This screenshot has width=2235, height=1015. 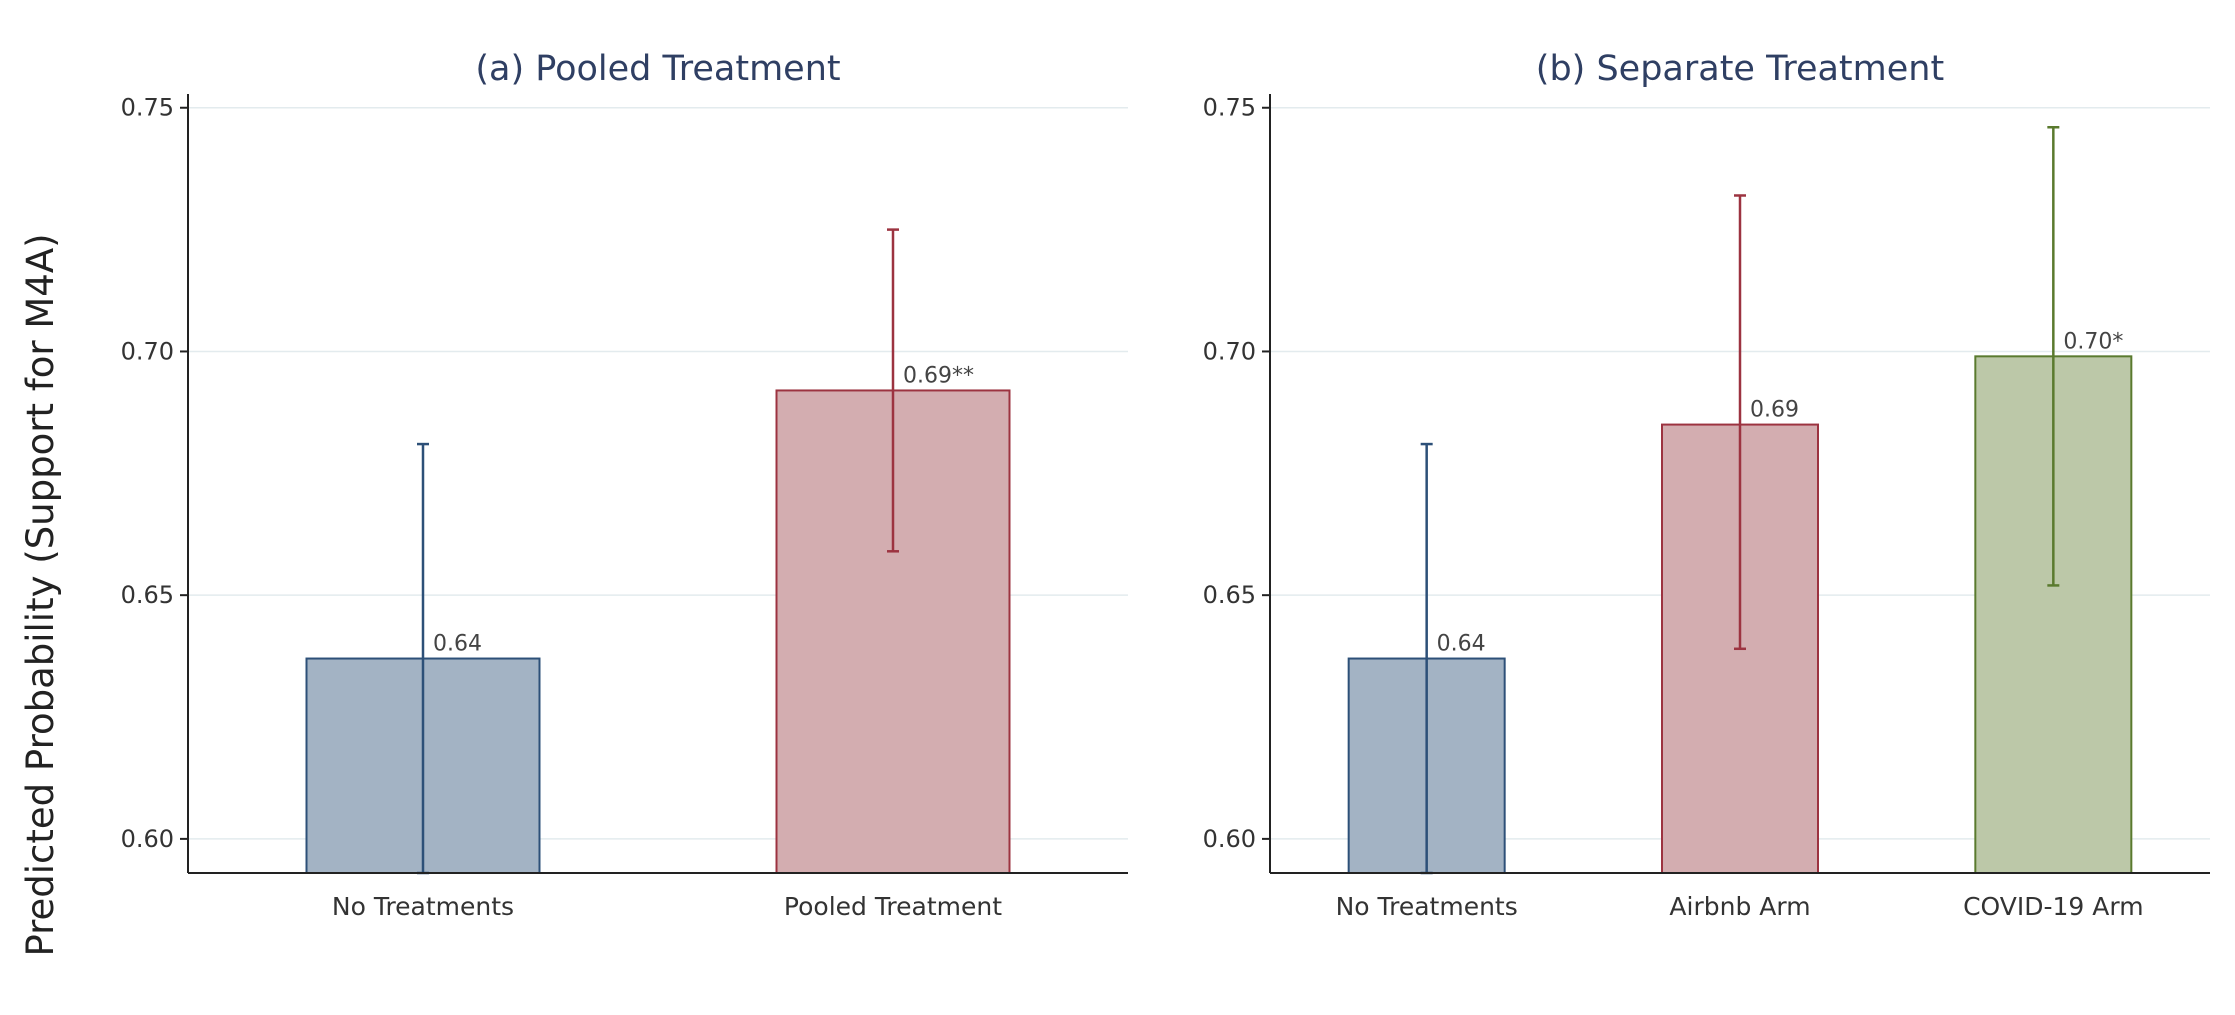 What do you see at coordinates (40, 594) in the screenshot?
I see `figure-ylabel: Predicted Probability (Support for M4A)` at bounding box center [40, 594].